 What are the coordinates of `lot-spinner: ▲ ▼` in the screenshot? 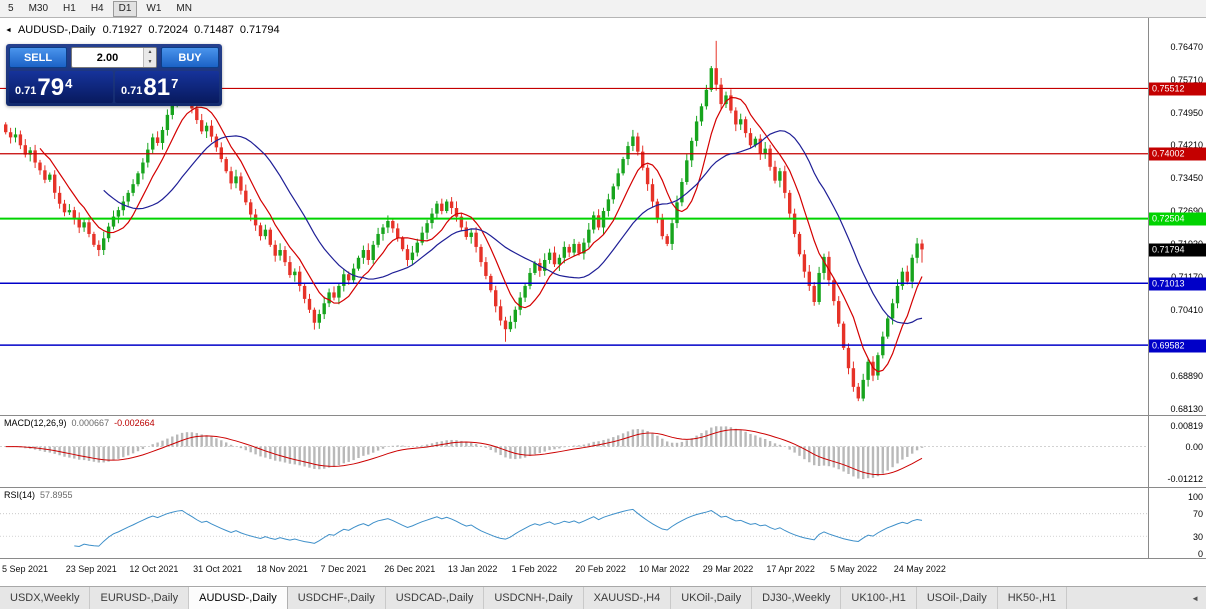 It's located at (149, 57).